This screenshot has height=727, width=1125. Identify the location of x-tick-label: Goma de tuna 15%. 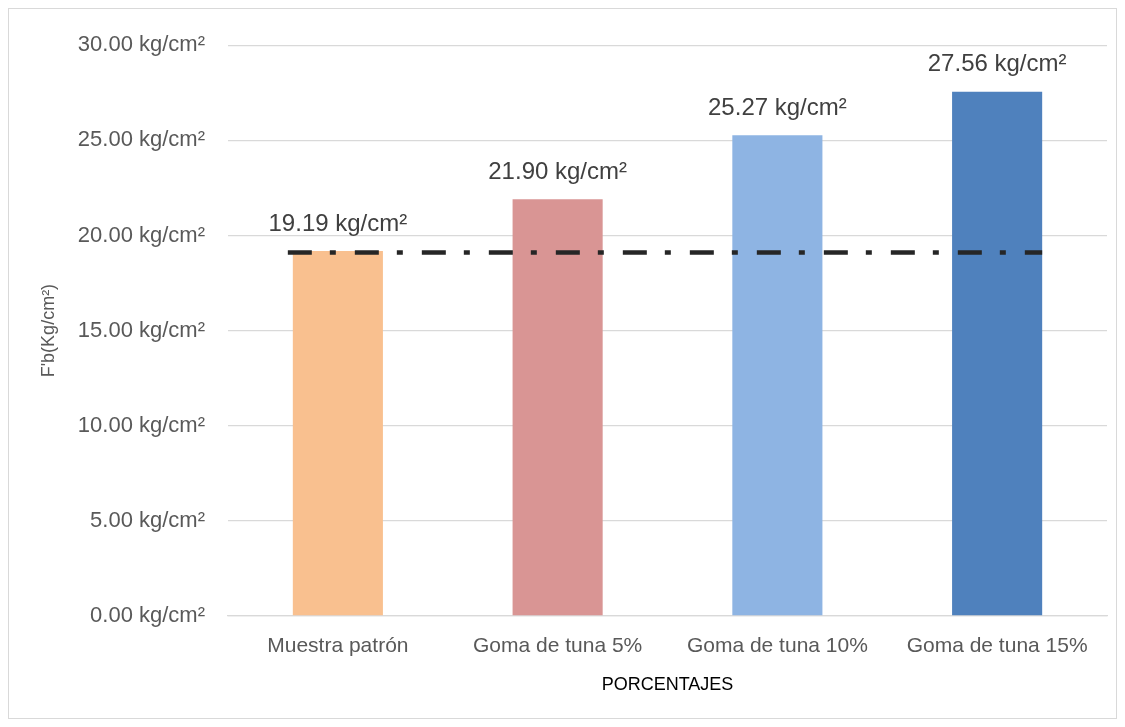
(997, 645).